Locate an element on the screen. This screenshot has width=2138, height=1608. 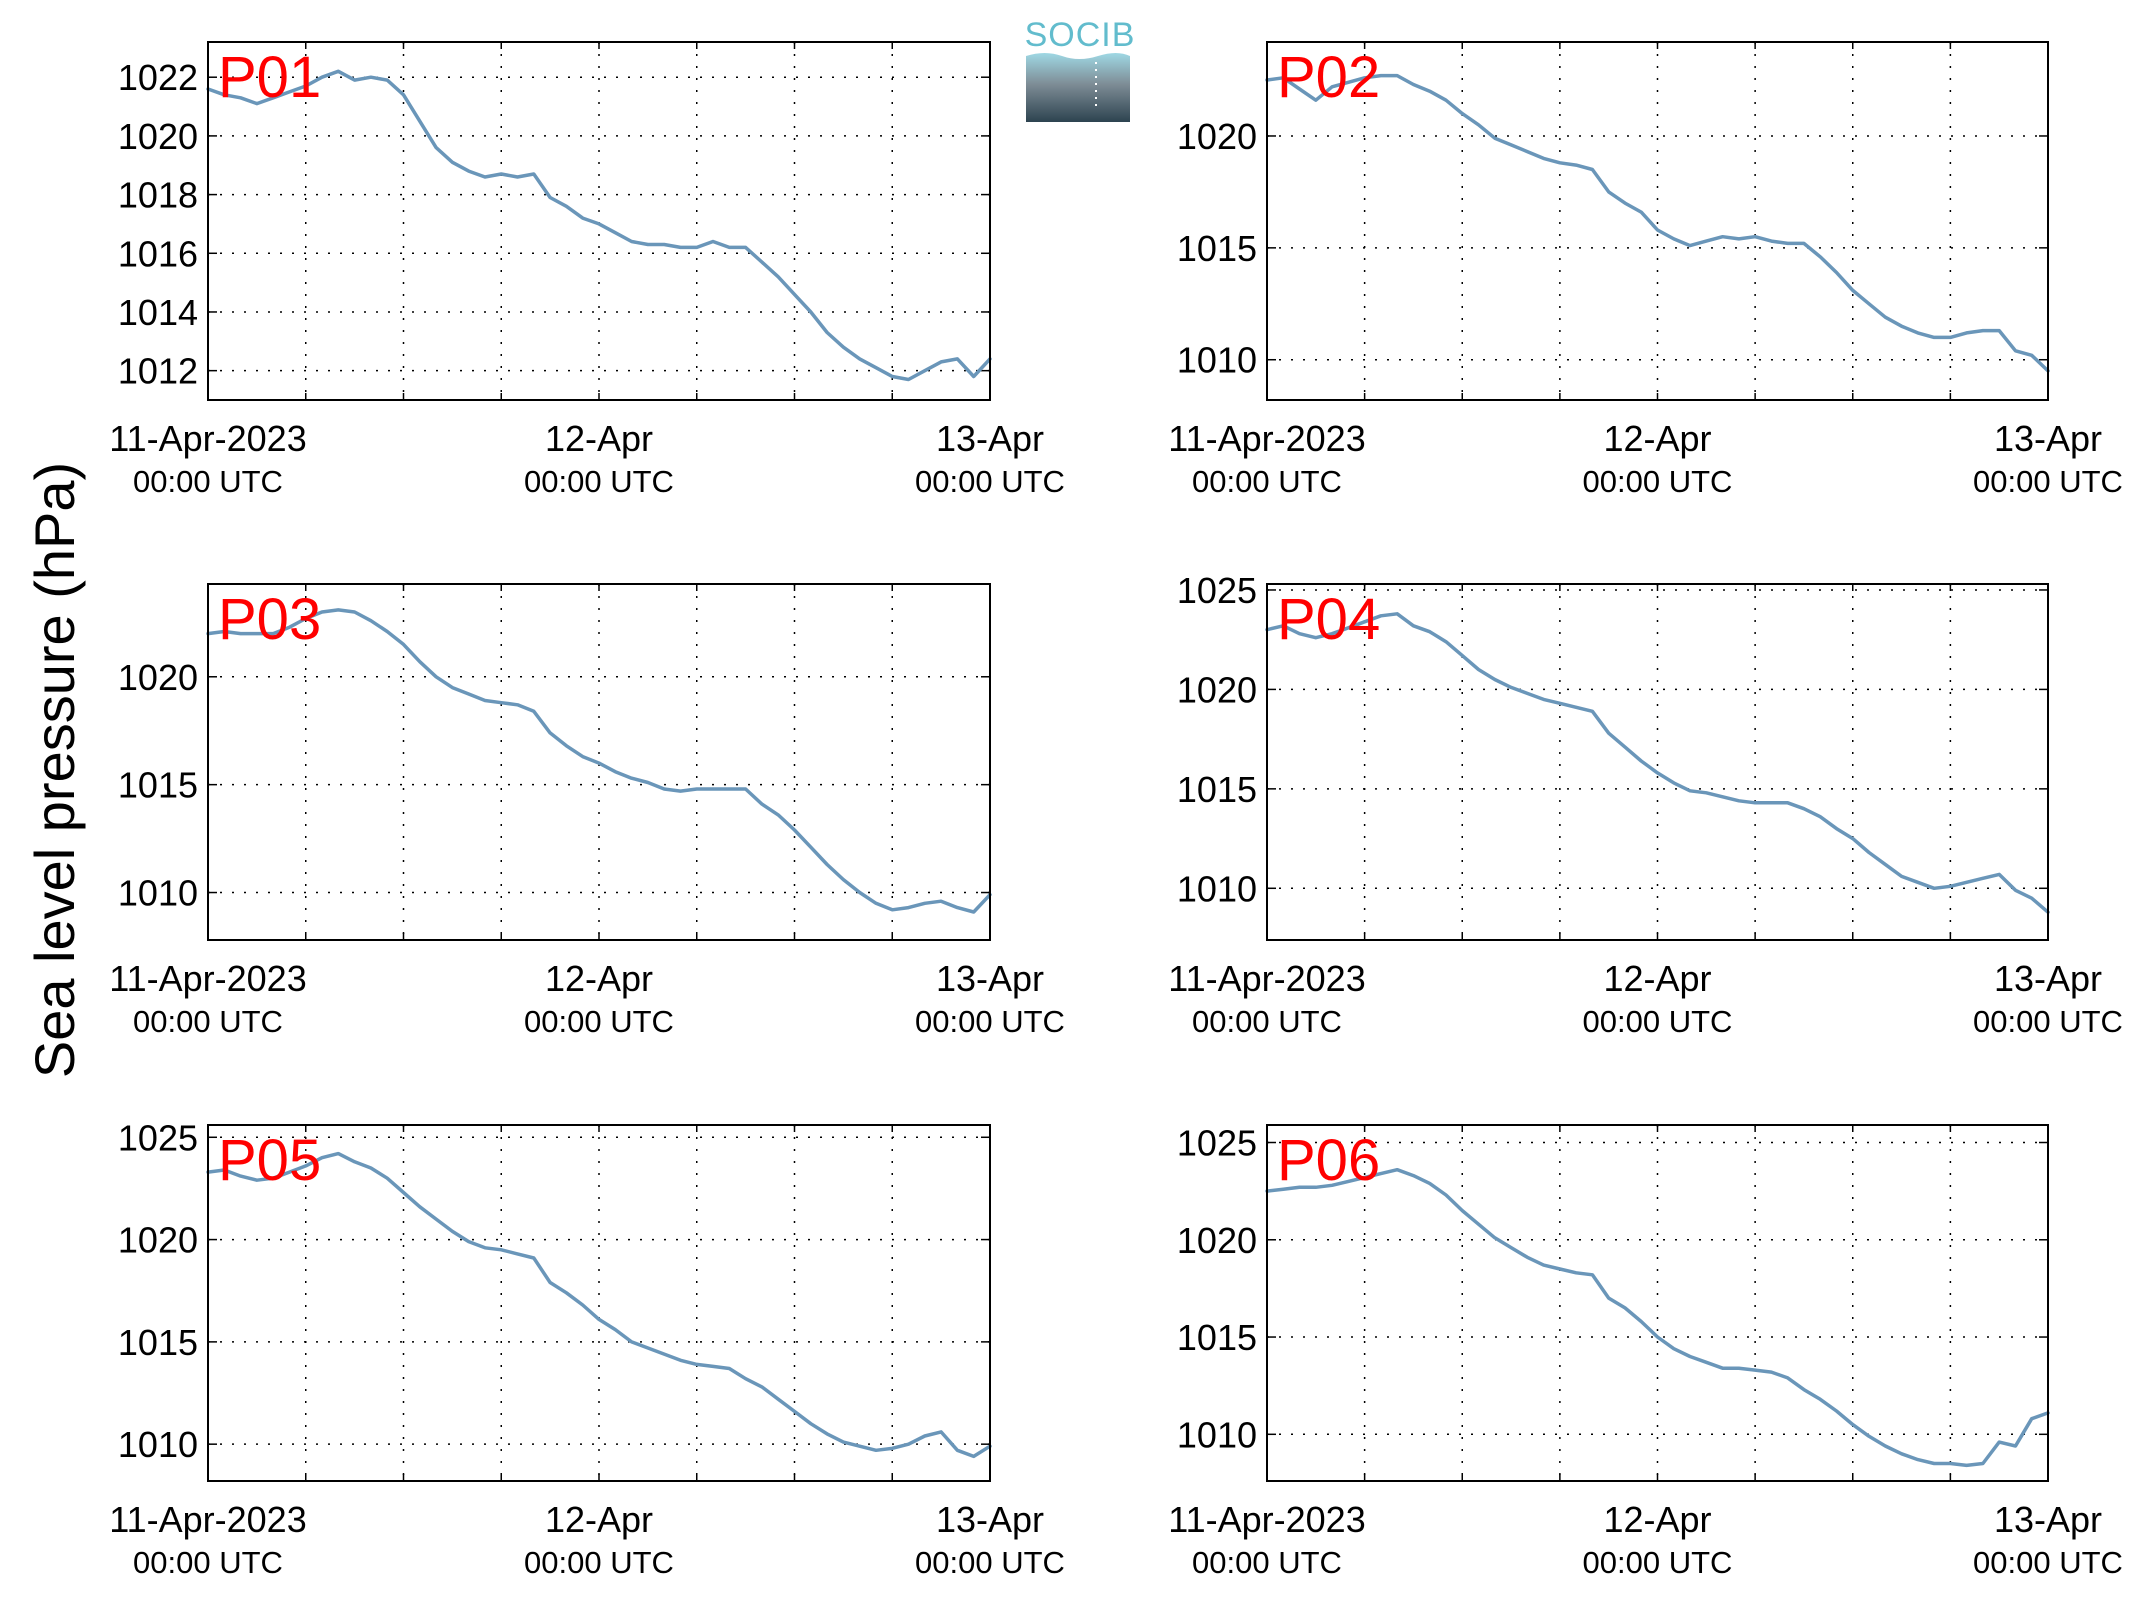
panel-label: P05 is located at coordinates (269, 1160).